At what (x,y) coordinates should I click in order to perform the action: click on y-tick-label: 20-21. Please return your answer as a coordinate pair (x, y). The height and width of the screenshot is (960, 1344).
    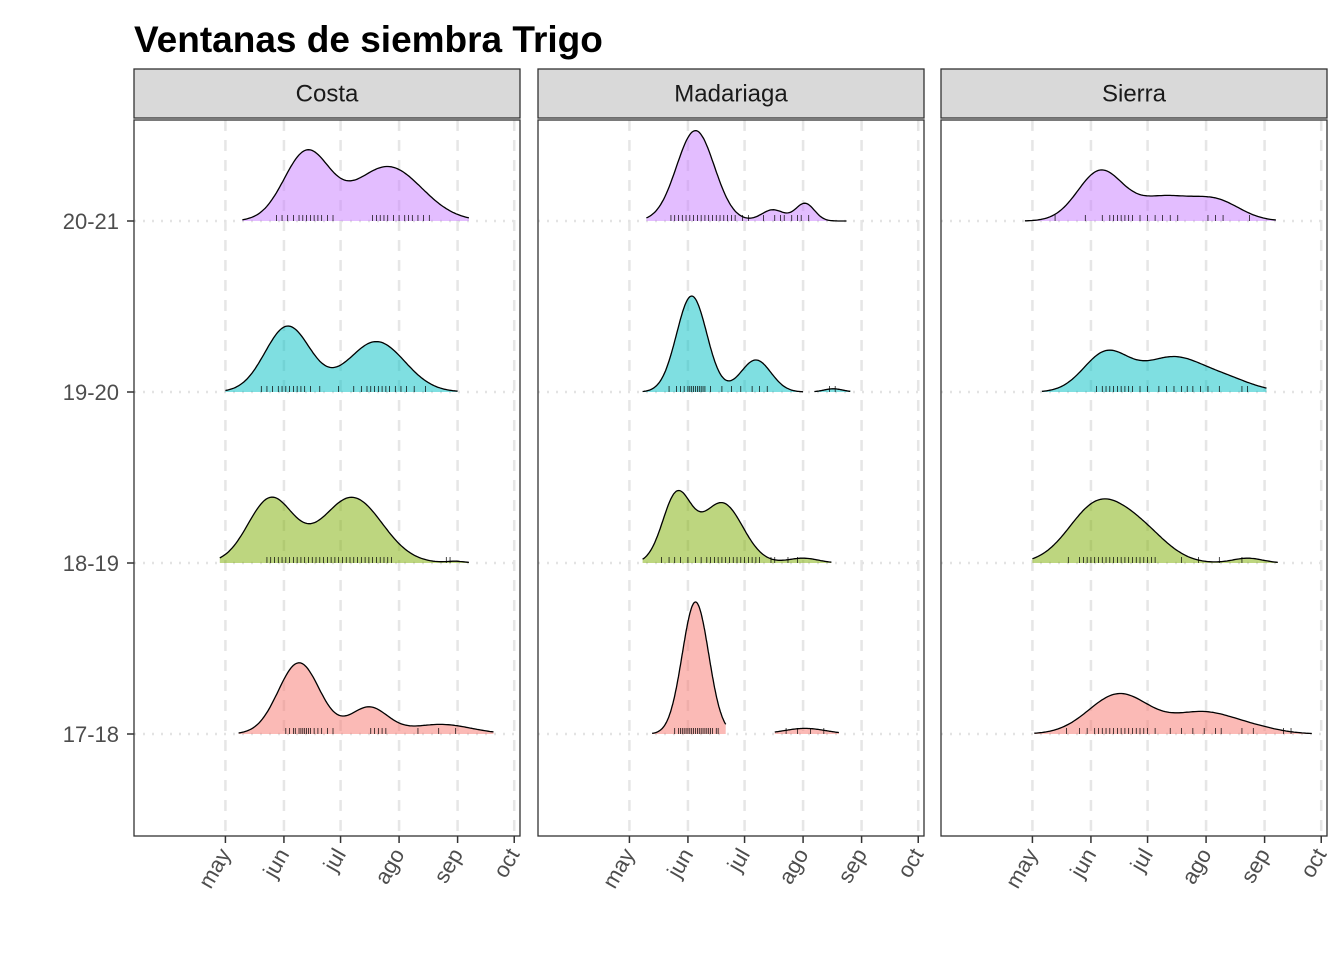
    Looking at the image, I should click on (91, 221).